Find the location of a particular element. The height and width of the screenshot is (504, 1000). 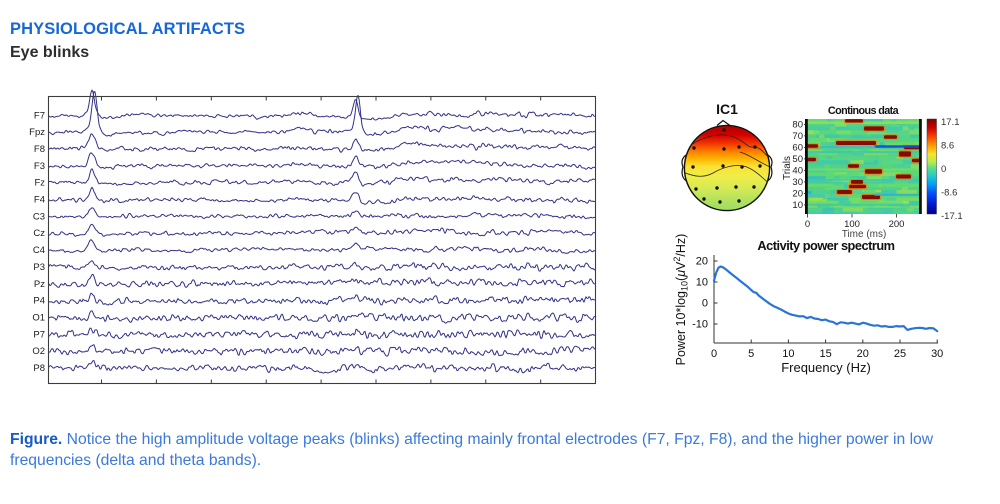

svg-text: O1 is located at coordinates (38, 318).